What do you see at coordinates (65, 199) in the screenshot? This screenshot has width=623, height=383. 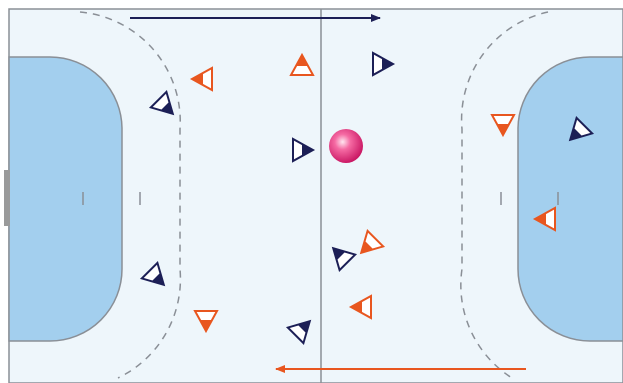 I see `left-goal-area` at bounding box center [65, 199].